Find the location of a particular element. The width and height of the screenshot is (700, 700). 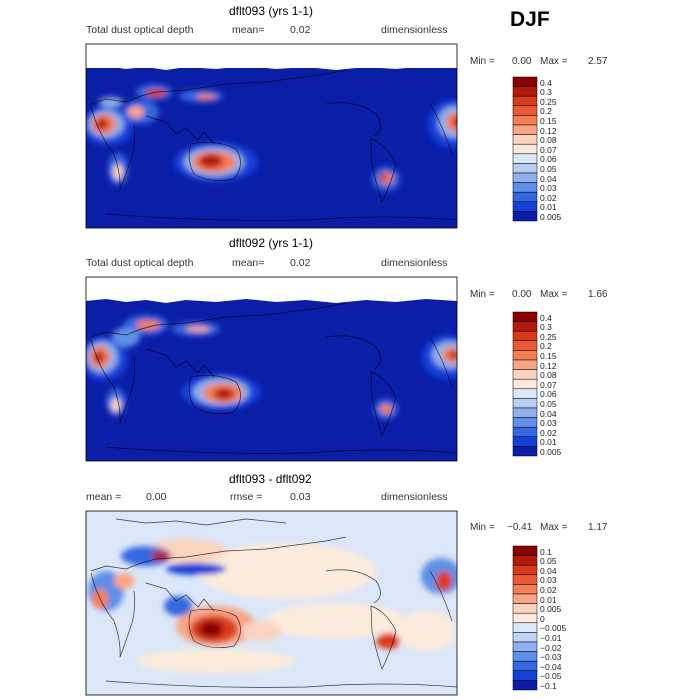

panel2-variable-label: Total dust optical depth is located at coordinates (140, 263).